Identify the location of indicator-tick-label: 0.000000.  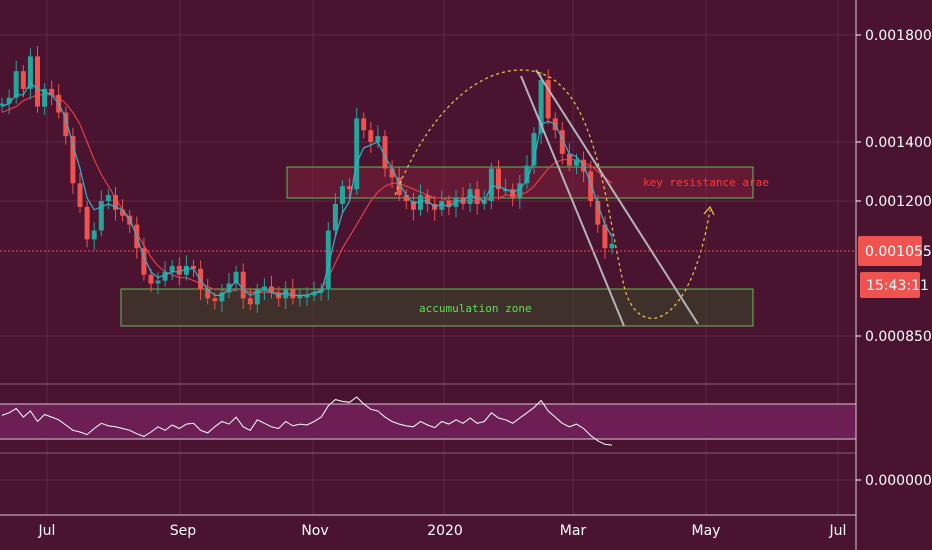
(898, 481).